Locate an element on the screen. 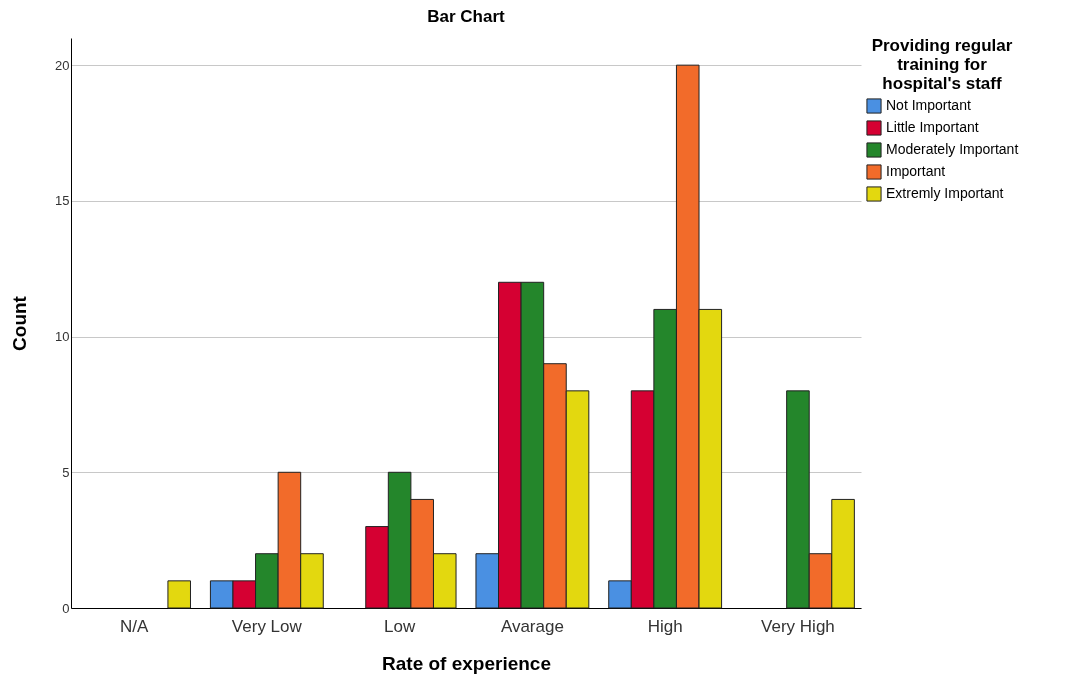 This screenshot has height=695, width=1088. y-tick-label: 10 is located at coordinates (62, 337).